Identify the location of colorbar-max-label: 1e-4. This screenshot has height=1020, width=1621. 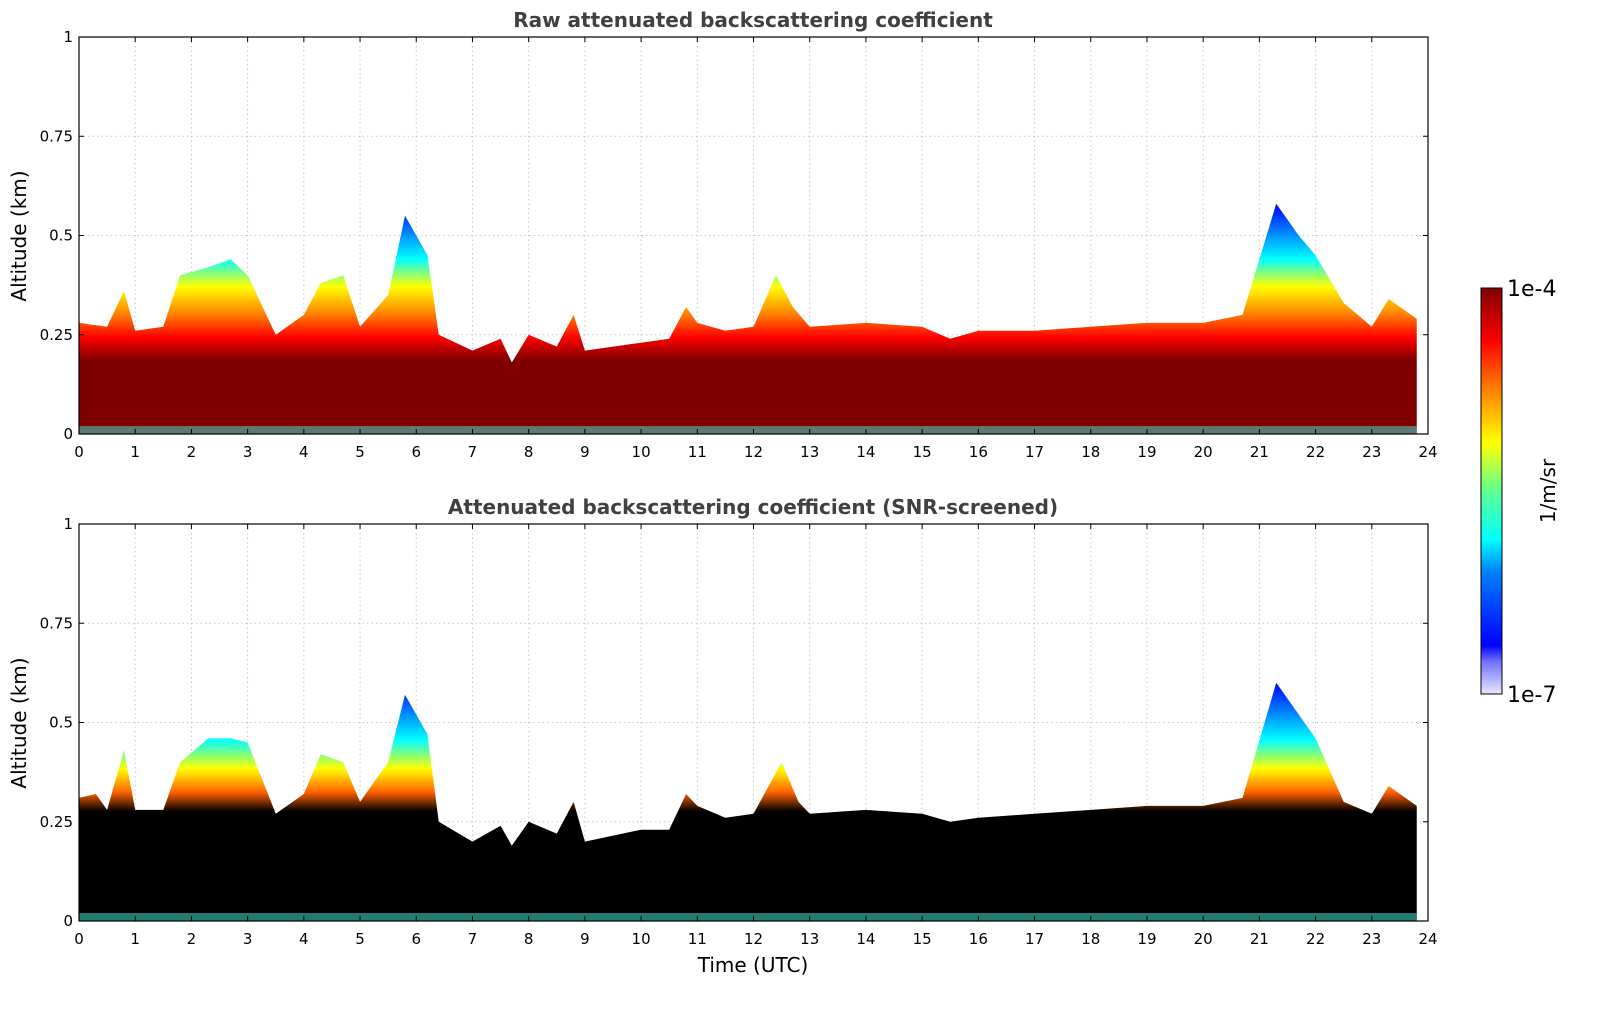
(1531, 289).